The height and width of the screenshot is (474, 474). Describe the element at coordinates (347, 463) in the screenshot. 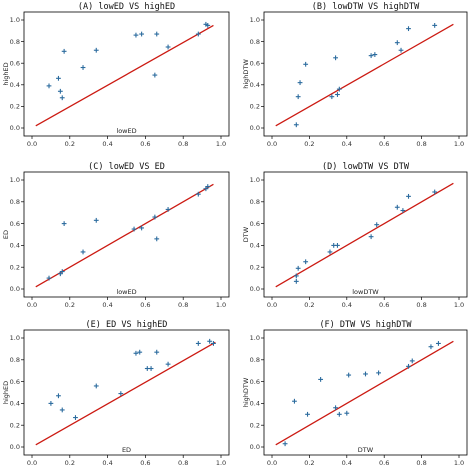

I see `x-tick-label: 0.4` at that location.